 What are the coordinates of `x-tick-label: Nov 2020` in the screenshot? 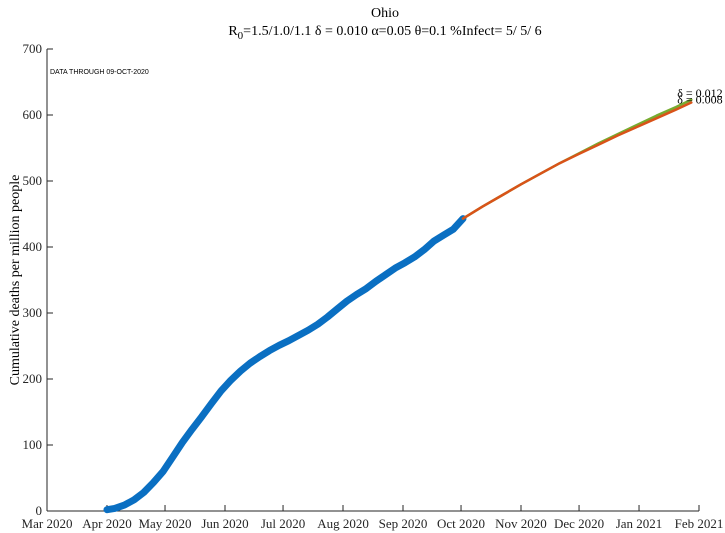 It's located at (521, 523).